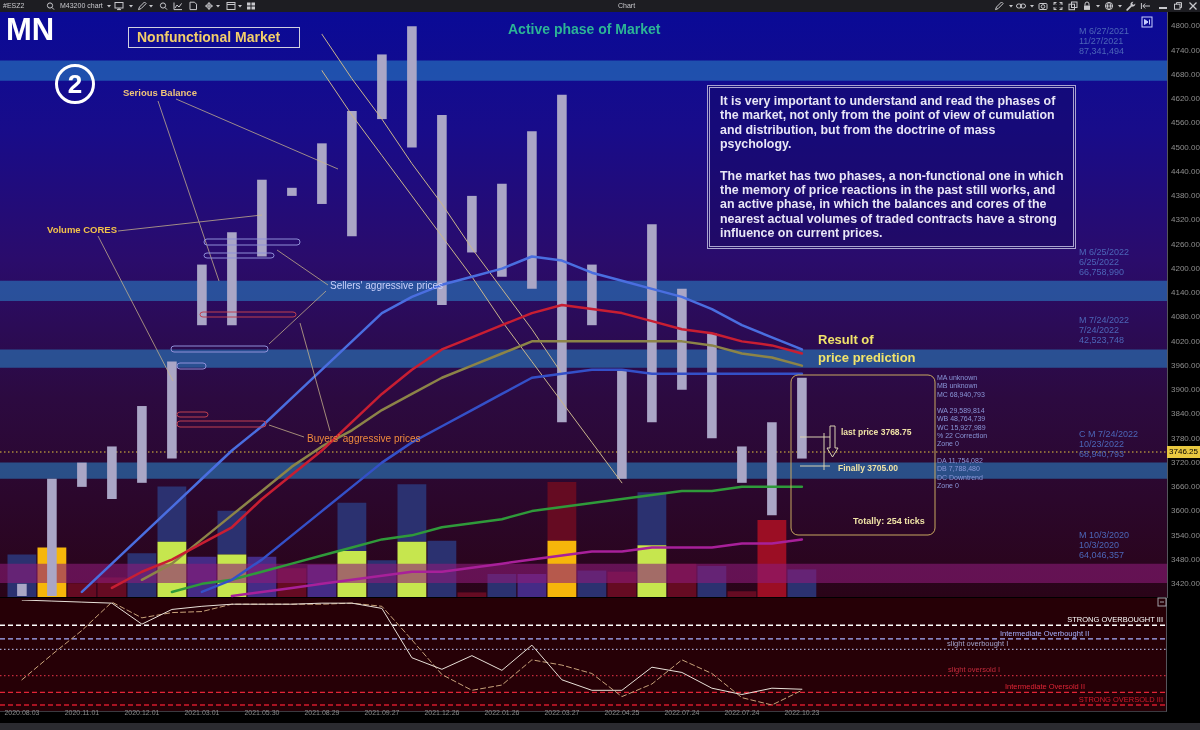 Image resolution: width=1200 pixels, height=730 pixels. Describe the element at coordinates (1185, 414) in the screenshot. I see `y-tick-label: 3840.00` at that location.